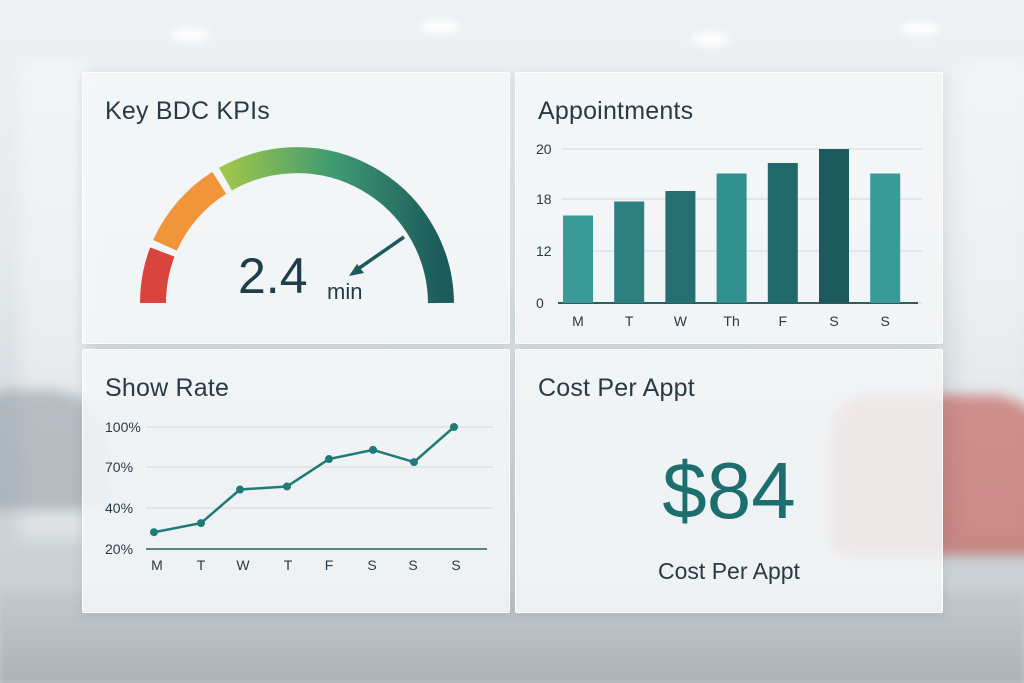 The image size is (1024, 683). Describe the element at coordinates (123, 427) in the screenshot. I see `y-tick-label: 100%` at that location.